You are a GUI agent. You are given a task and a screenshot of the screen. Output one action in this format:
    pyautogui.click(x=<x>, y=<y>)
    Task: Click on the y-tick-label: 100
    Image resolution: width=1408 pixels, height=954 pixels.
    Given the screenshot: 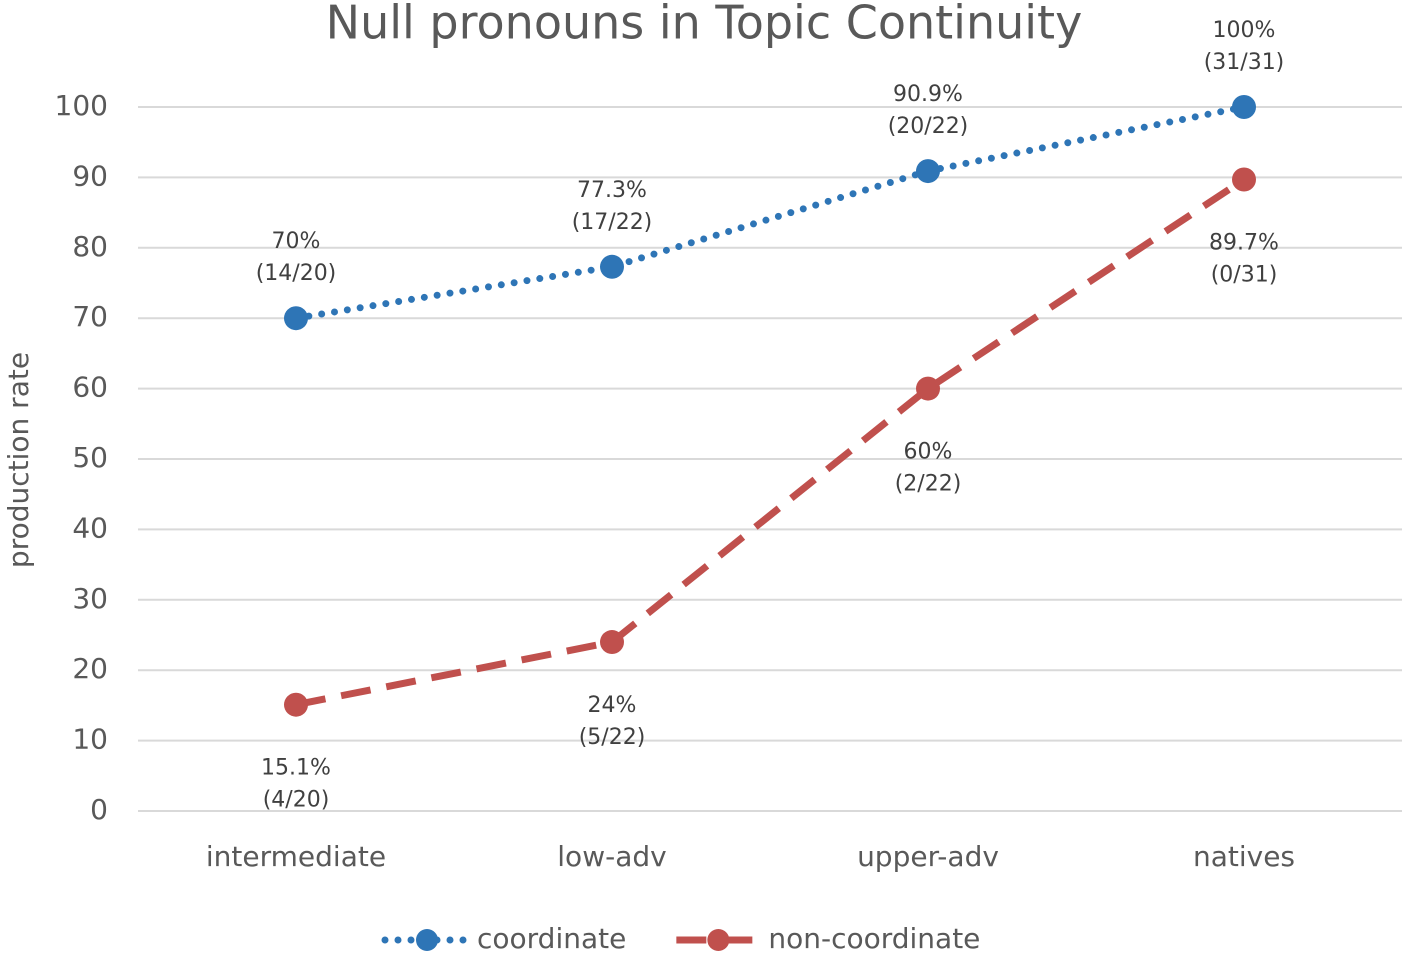 What is the action you would take?
    pyautogui.click(x=81, y=105)
    